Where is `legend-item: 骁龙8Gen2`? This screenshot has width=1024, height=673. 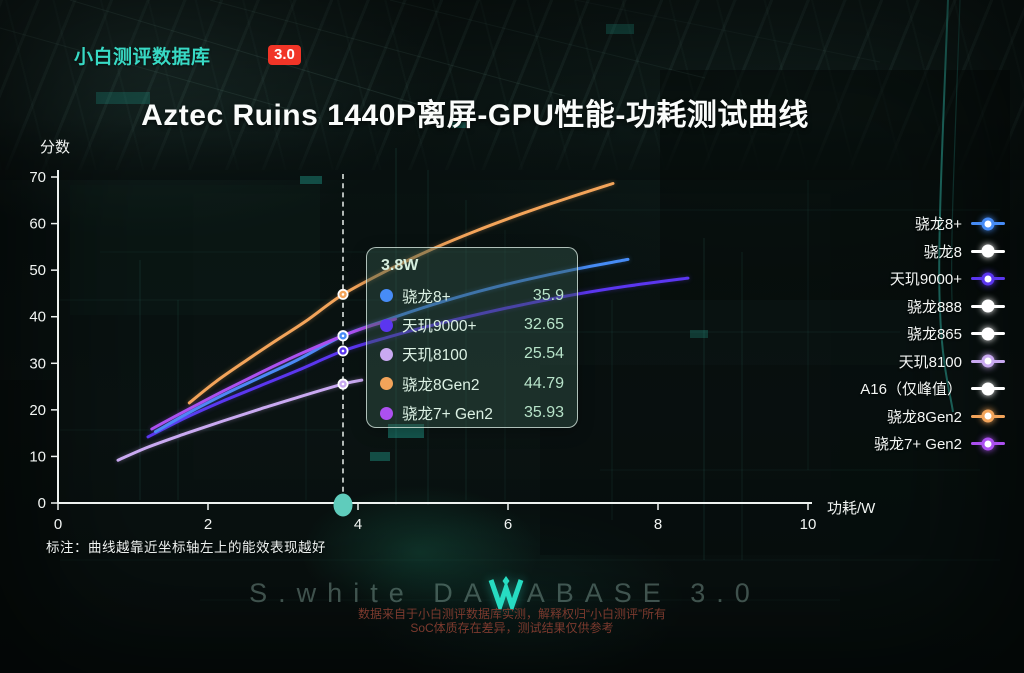 legend-item: 骁龙8Gen2 is located at coordinates (932, 417).